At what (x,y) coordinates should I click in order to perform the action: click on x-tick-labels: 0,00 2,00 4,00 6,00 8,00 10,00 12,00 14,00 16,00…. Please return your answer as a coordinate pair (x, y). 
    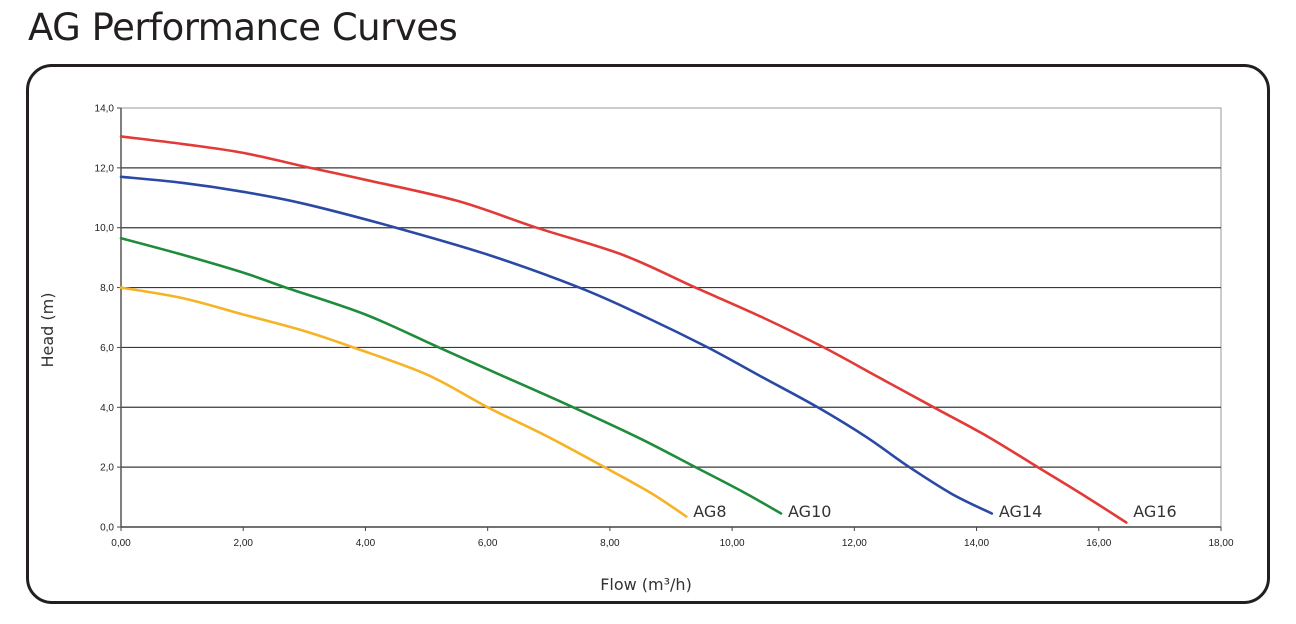
    Looking at the image, I should click on (672, 543).